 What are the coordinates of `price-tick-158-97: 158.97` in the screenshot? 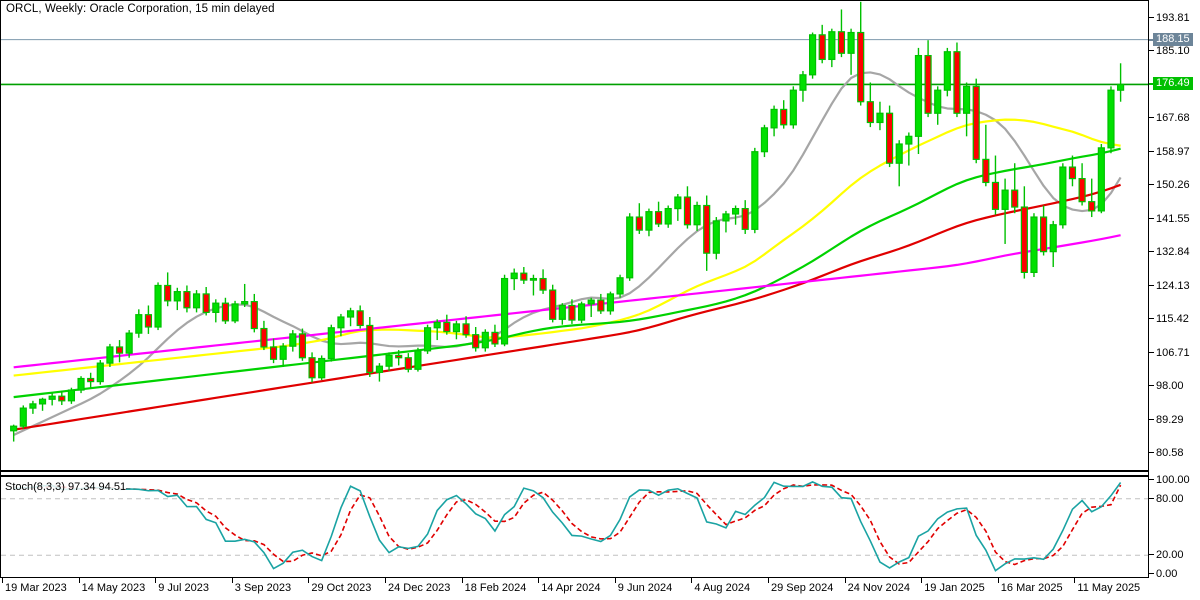 It's located at (1169, 152).